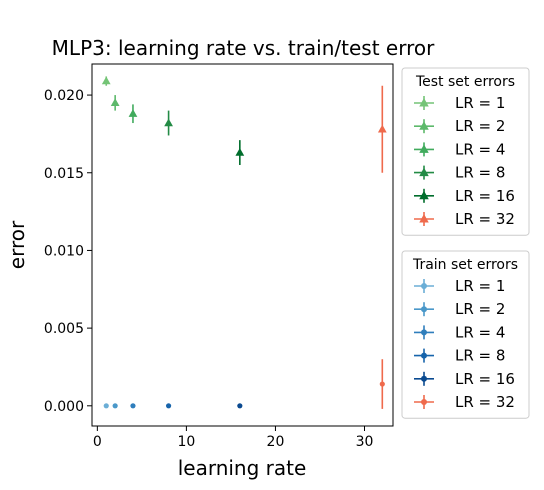 The height and width of the screenshot is (490, 544). I want to click on legend-title: Train set errors, so click(465, 265).